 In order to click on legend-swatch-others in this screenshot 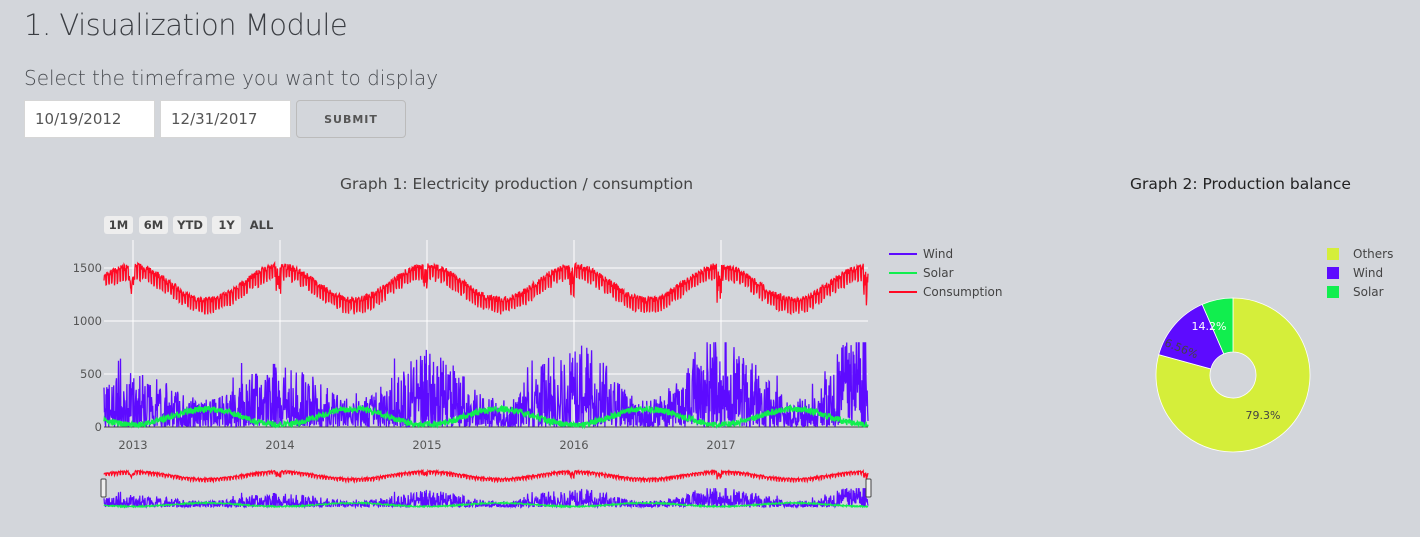, I will do `click(1333, 254)`.